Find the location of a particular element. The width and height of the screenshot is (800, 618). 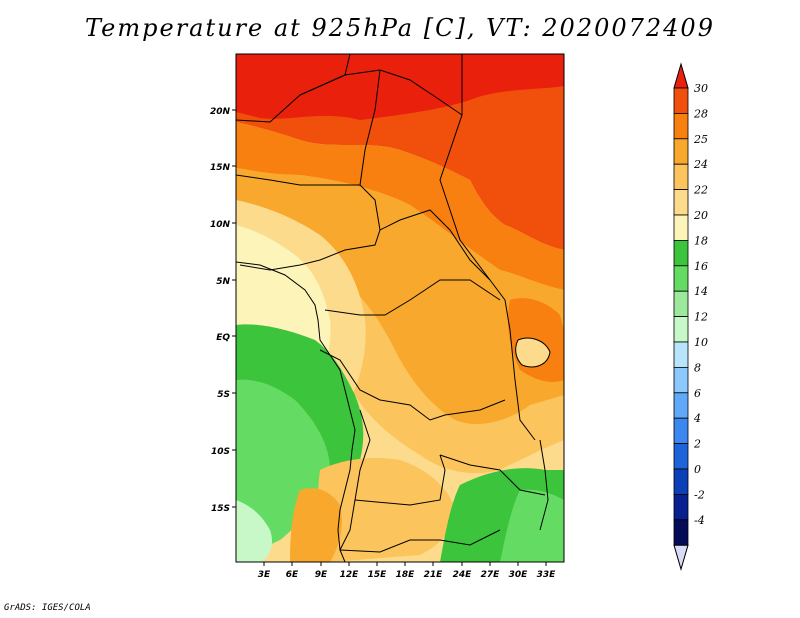

lon-label: 33E is located at coordinates (547, 575).